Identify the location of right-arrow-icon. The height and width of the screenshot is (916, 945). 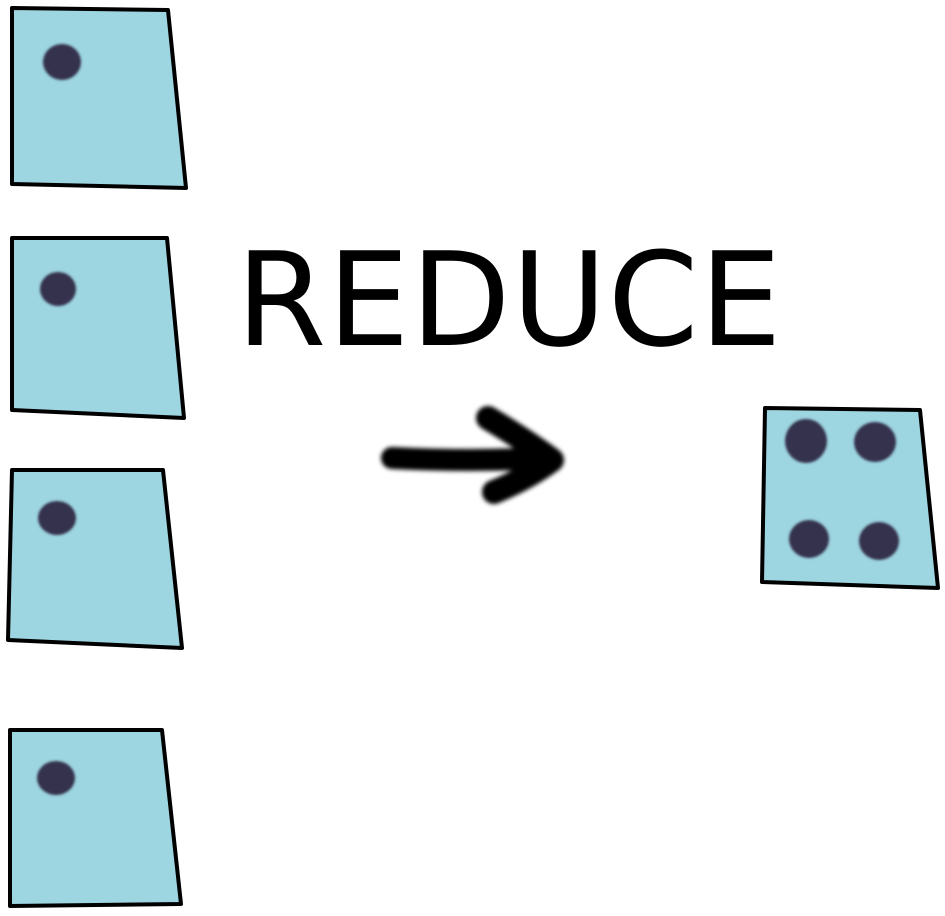
(472, 455).